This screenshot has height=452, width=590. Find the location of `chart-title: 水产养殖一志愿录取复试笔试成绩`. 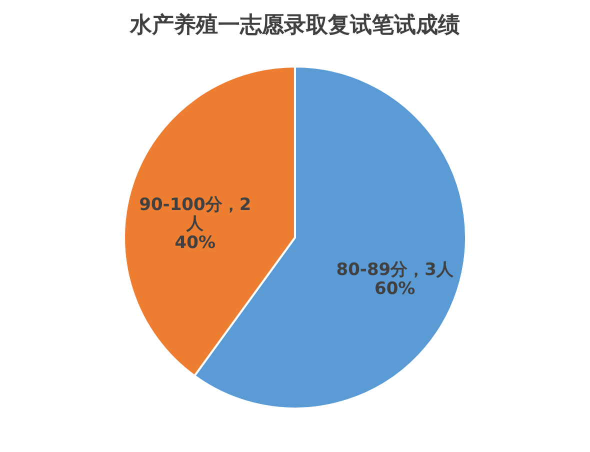

chart-title: 水产养殖一志愿录取复试笔试成绩 is located at coordinates (294, 25).